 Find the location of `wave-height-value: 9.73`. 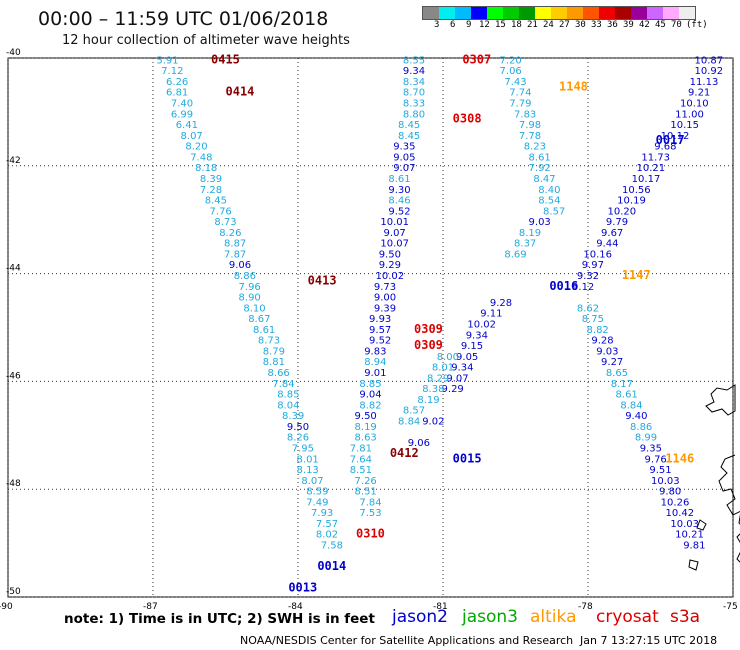

wave-height-value: 9.73 is located at coordinates (385, 287).